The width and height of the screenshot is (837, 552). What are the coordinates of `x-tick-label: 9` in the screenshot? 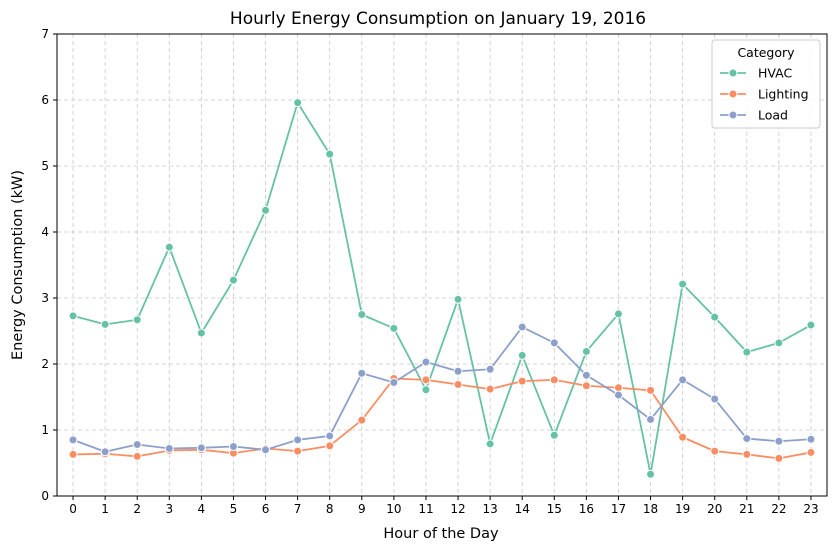 It's located at (362, 509).